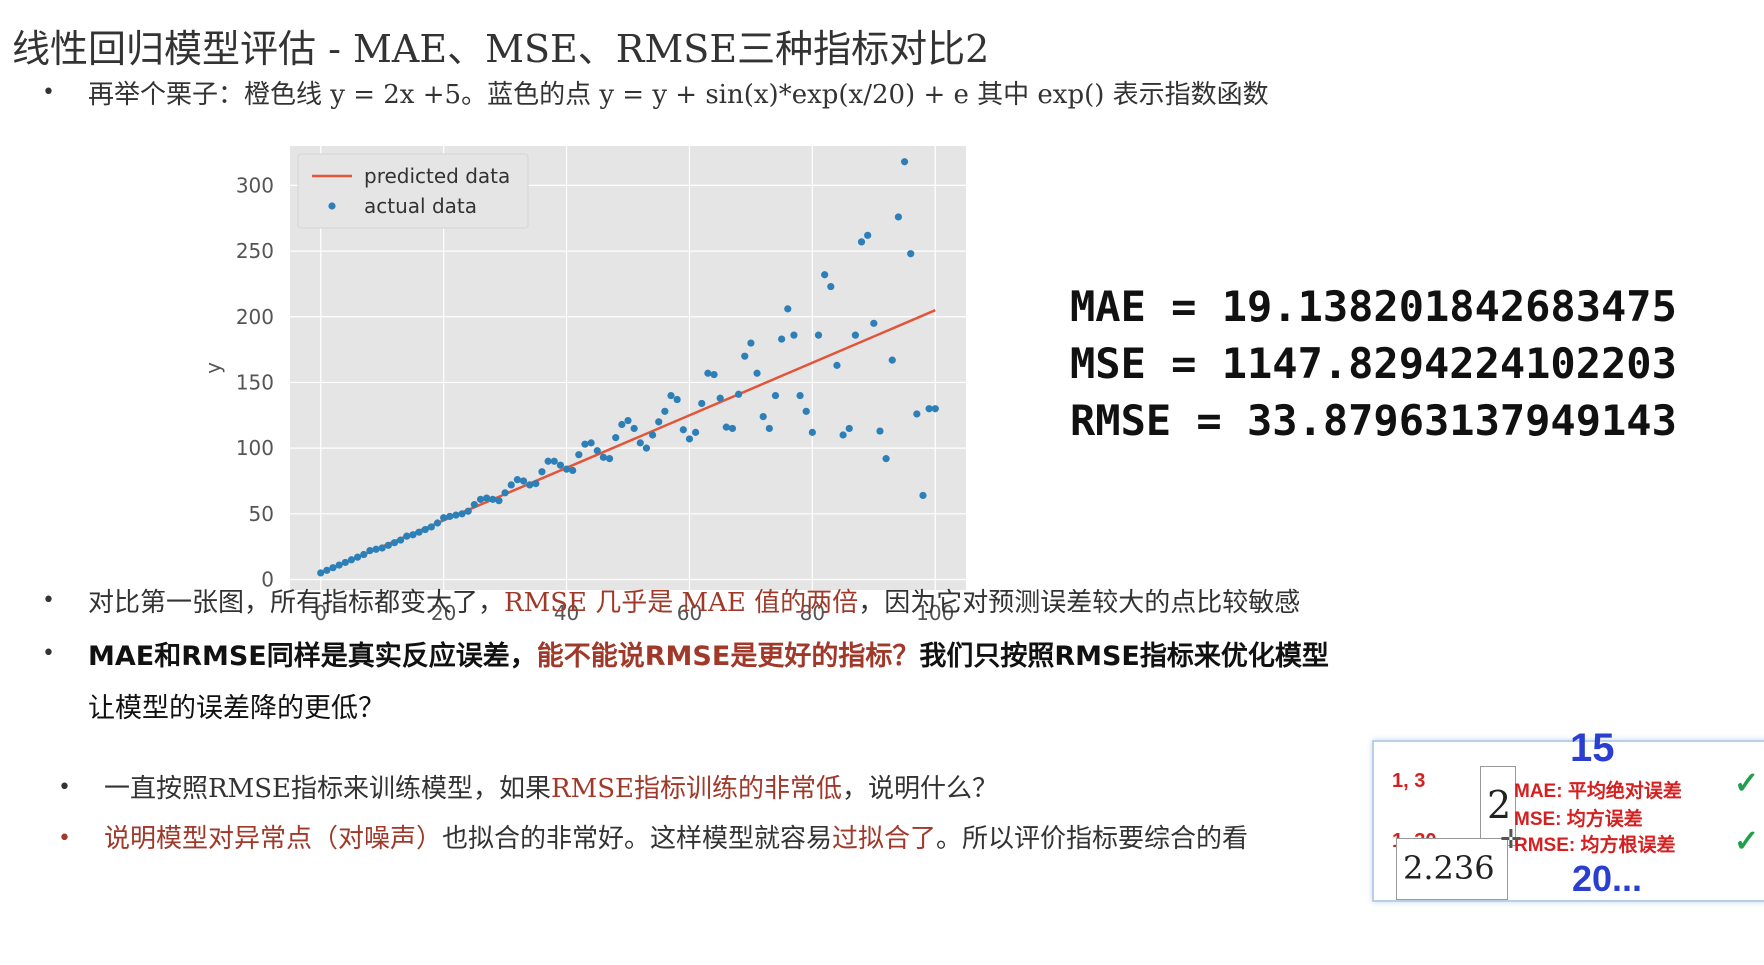 Image resolution: width=1764 pixels, height=965 pixels. What do you see at coordinates (255, 317) in the screenshot?
I see `y-tick-label: 200` at bounding box center [255, 317].